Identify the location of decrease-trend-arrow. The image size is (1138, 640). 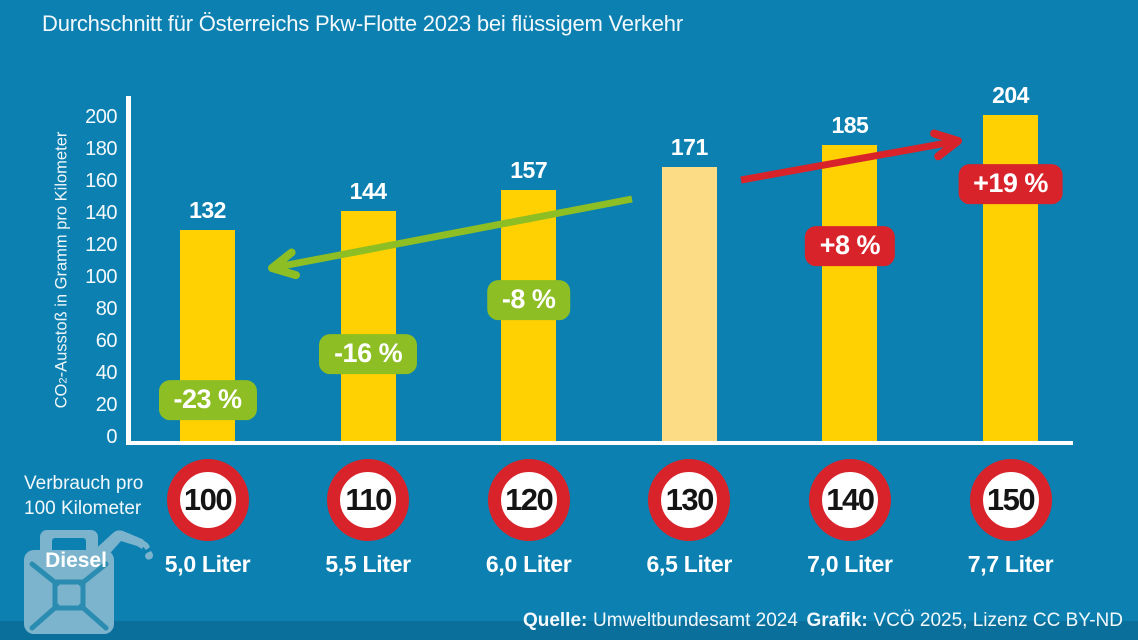
(450, 237).